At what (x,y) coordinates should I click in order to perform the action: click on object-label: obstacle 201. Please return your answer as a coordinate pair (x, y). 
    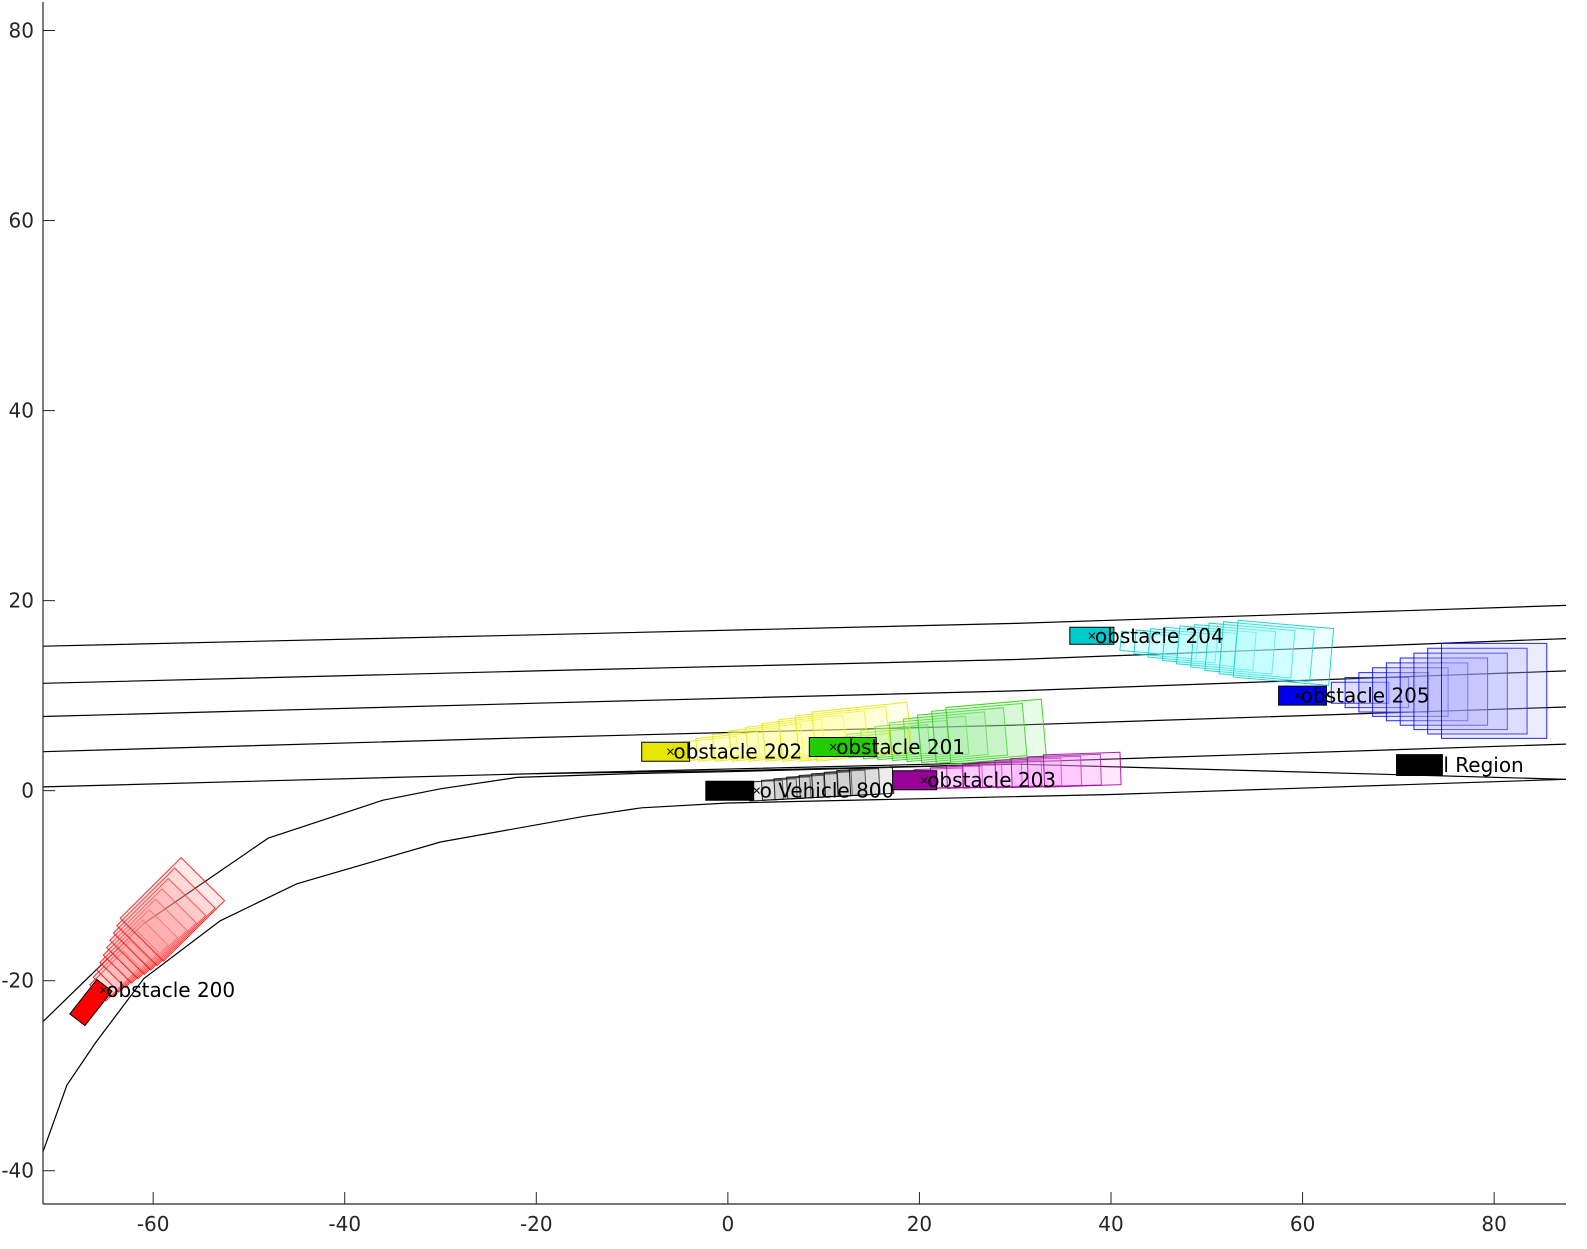
    Looking at the image, I should click on (900, 747).